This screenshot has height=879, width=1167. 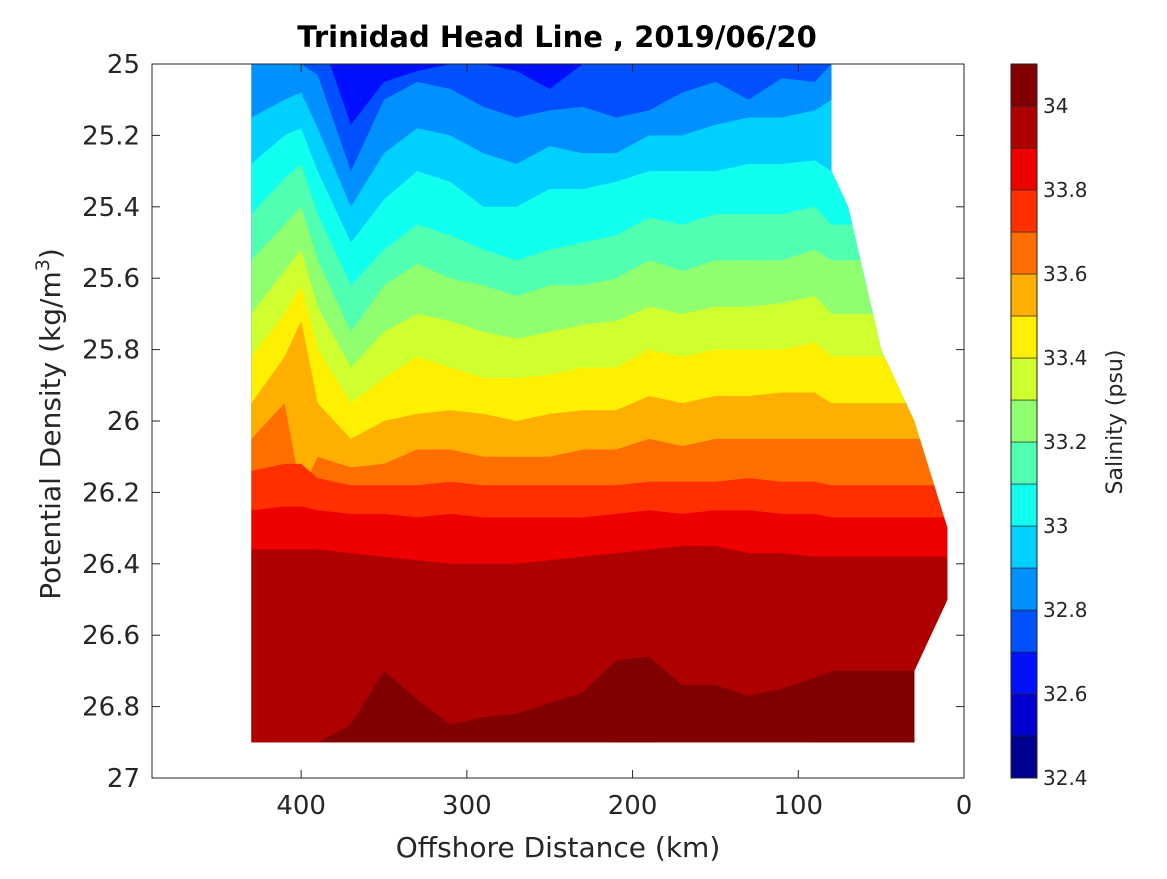 I want to click on contour-band, so click(x=599, y=699).